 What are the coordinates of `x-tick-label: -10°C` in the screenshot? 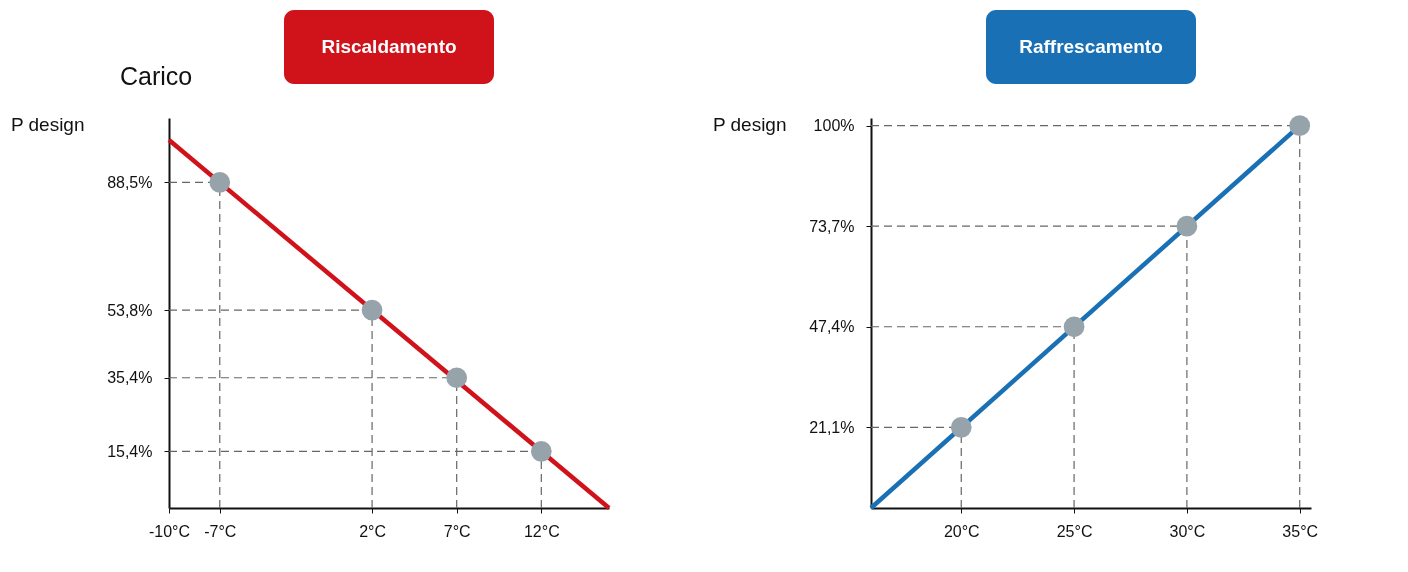 It's located at (169, 531).